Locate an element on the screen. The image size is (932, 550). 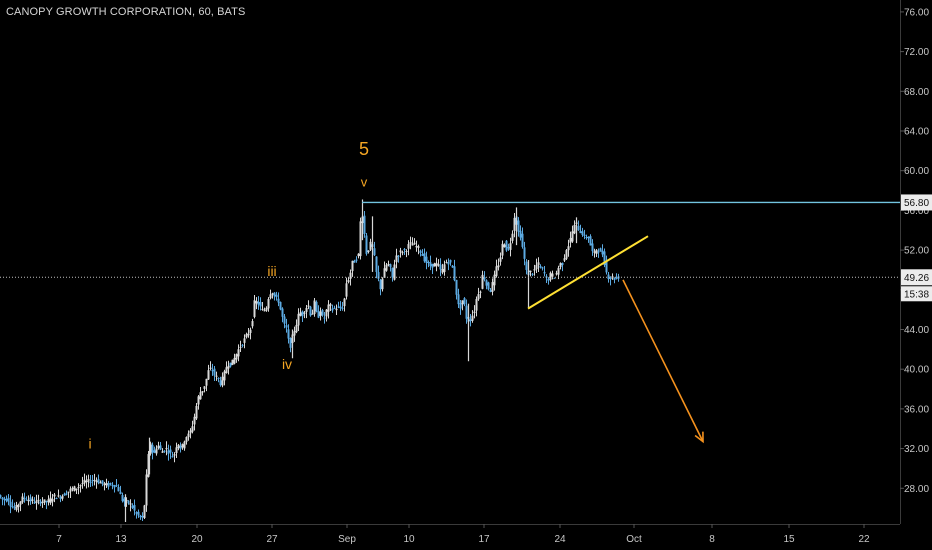
x-tick-label: 13 is located at coordinates (121, 539).